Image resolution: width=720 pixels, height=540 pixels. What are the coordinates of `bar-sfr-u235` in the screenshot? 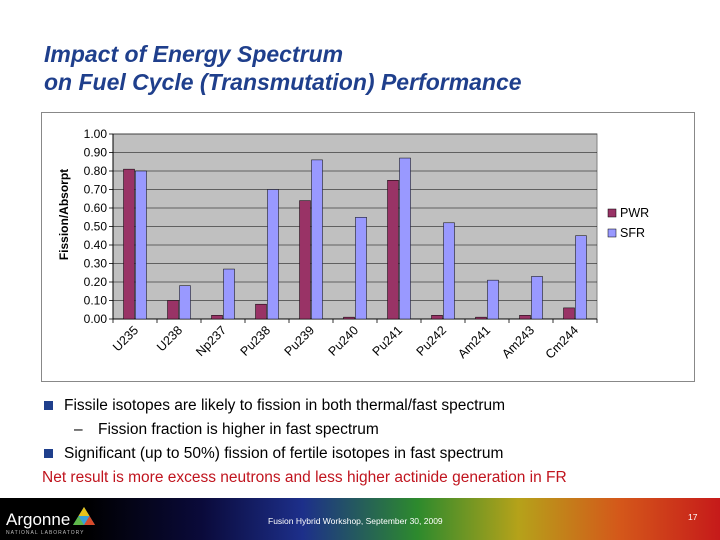 It's located at (141, 245).